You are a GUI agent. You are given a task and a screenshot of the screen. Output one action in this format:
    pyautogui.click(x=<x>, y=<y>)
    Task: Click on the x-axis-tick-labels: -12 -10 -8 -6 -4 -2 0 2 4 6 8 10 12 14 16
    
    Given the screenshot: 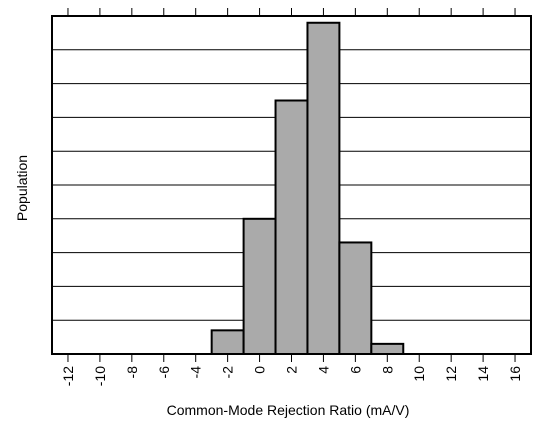 What is the action you would take?
    pyautogui.click(x=291, y=376)
    